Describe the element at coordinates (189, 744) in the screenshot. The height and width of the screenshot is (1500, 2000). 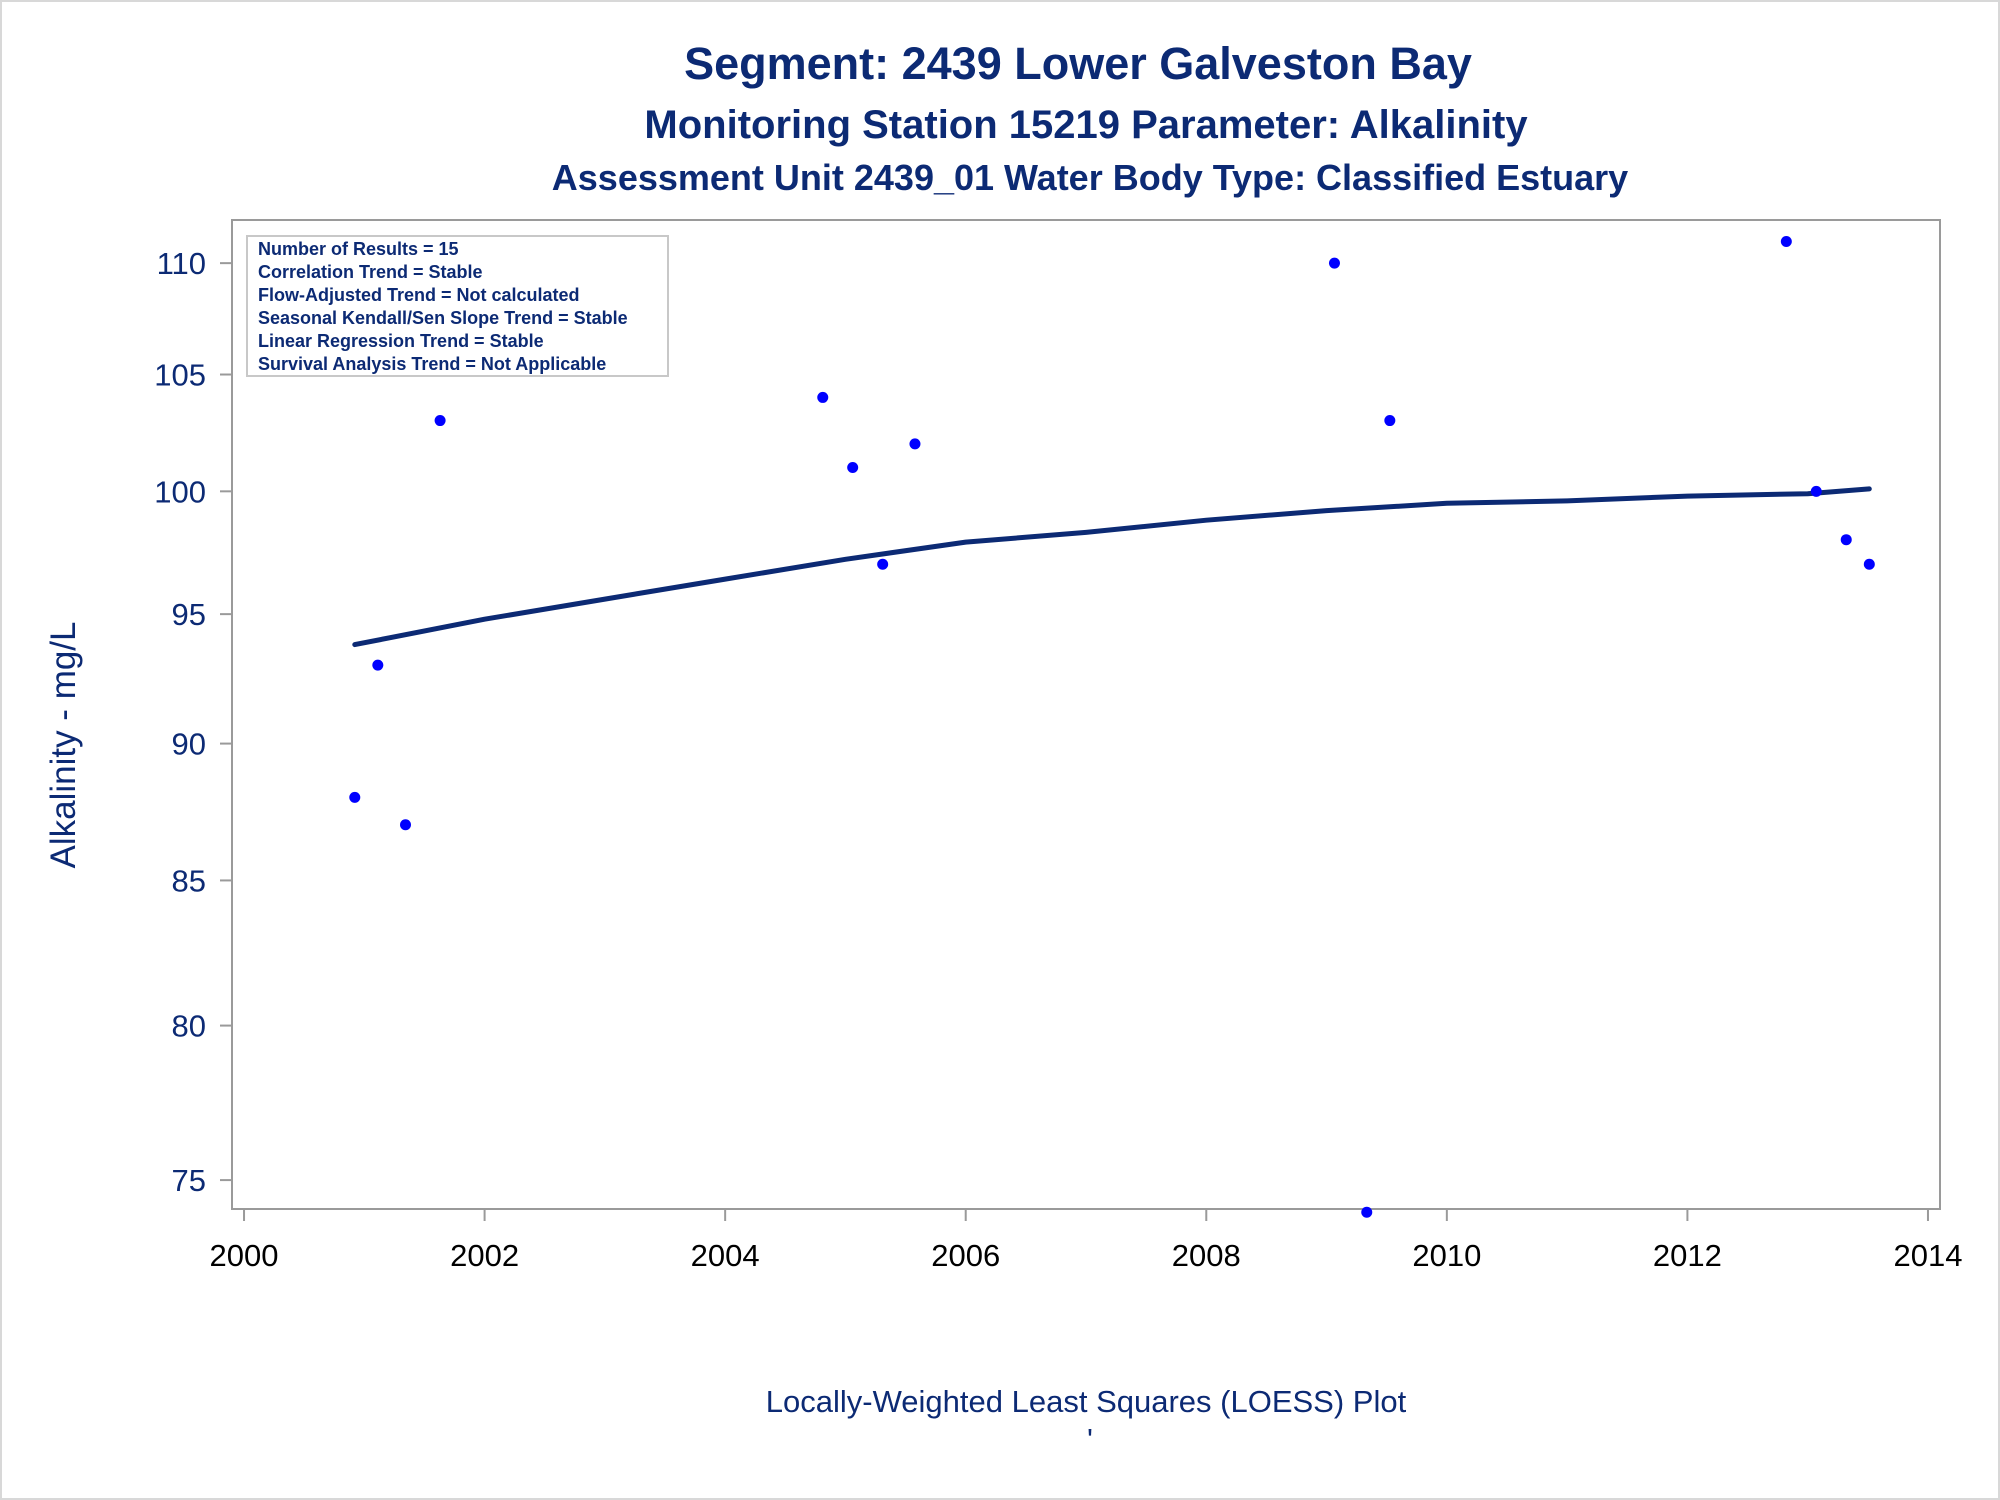
I see `y-tick-label-90: 90` at that location.